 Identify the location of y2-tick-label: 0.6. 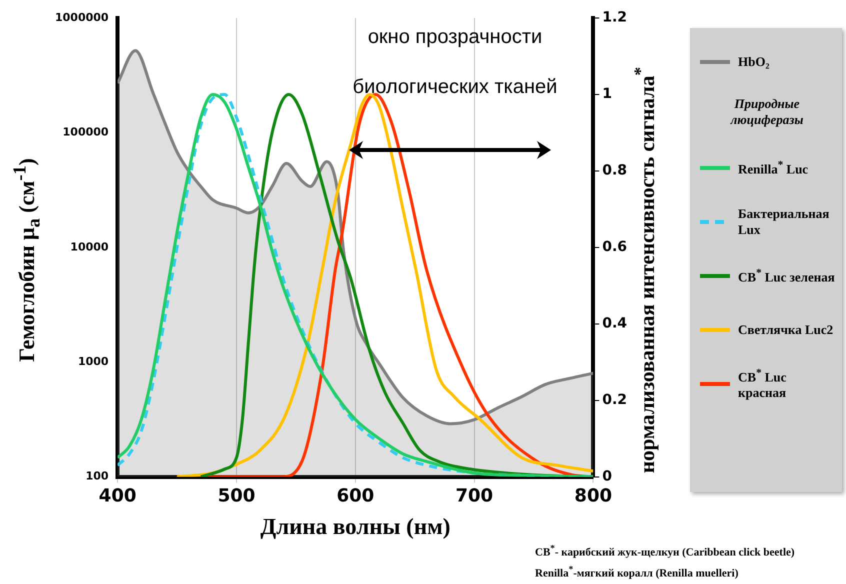
(615, 247).